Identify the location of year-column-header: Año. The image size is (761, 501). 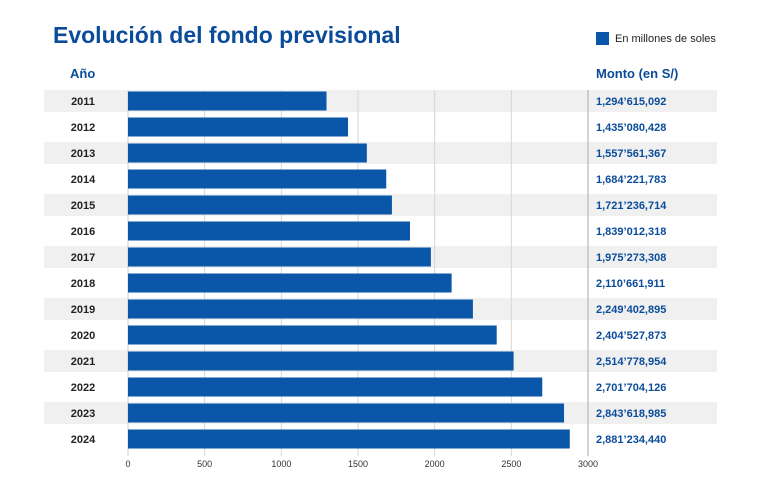
(83, 73).